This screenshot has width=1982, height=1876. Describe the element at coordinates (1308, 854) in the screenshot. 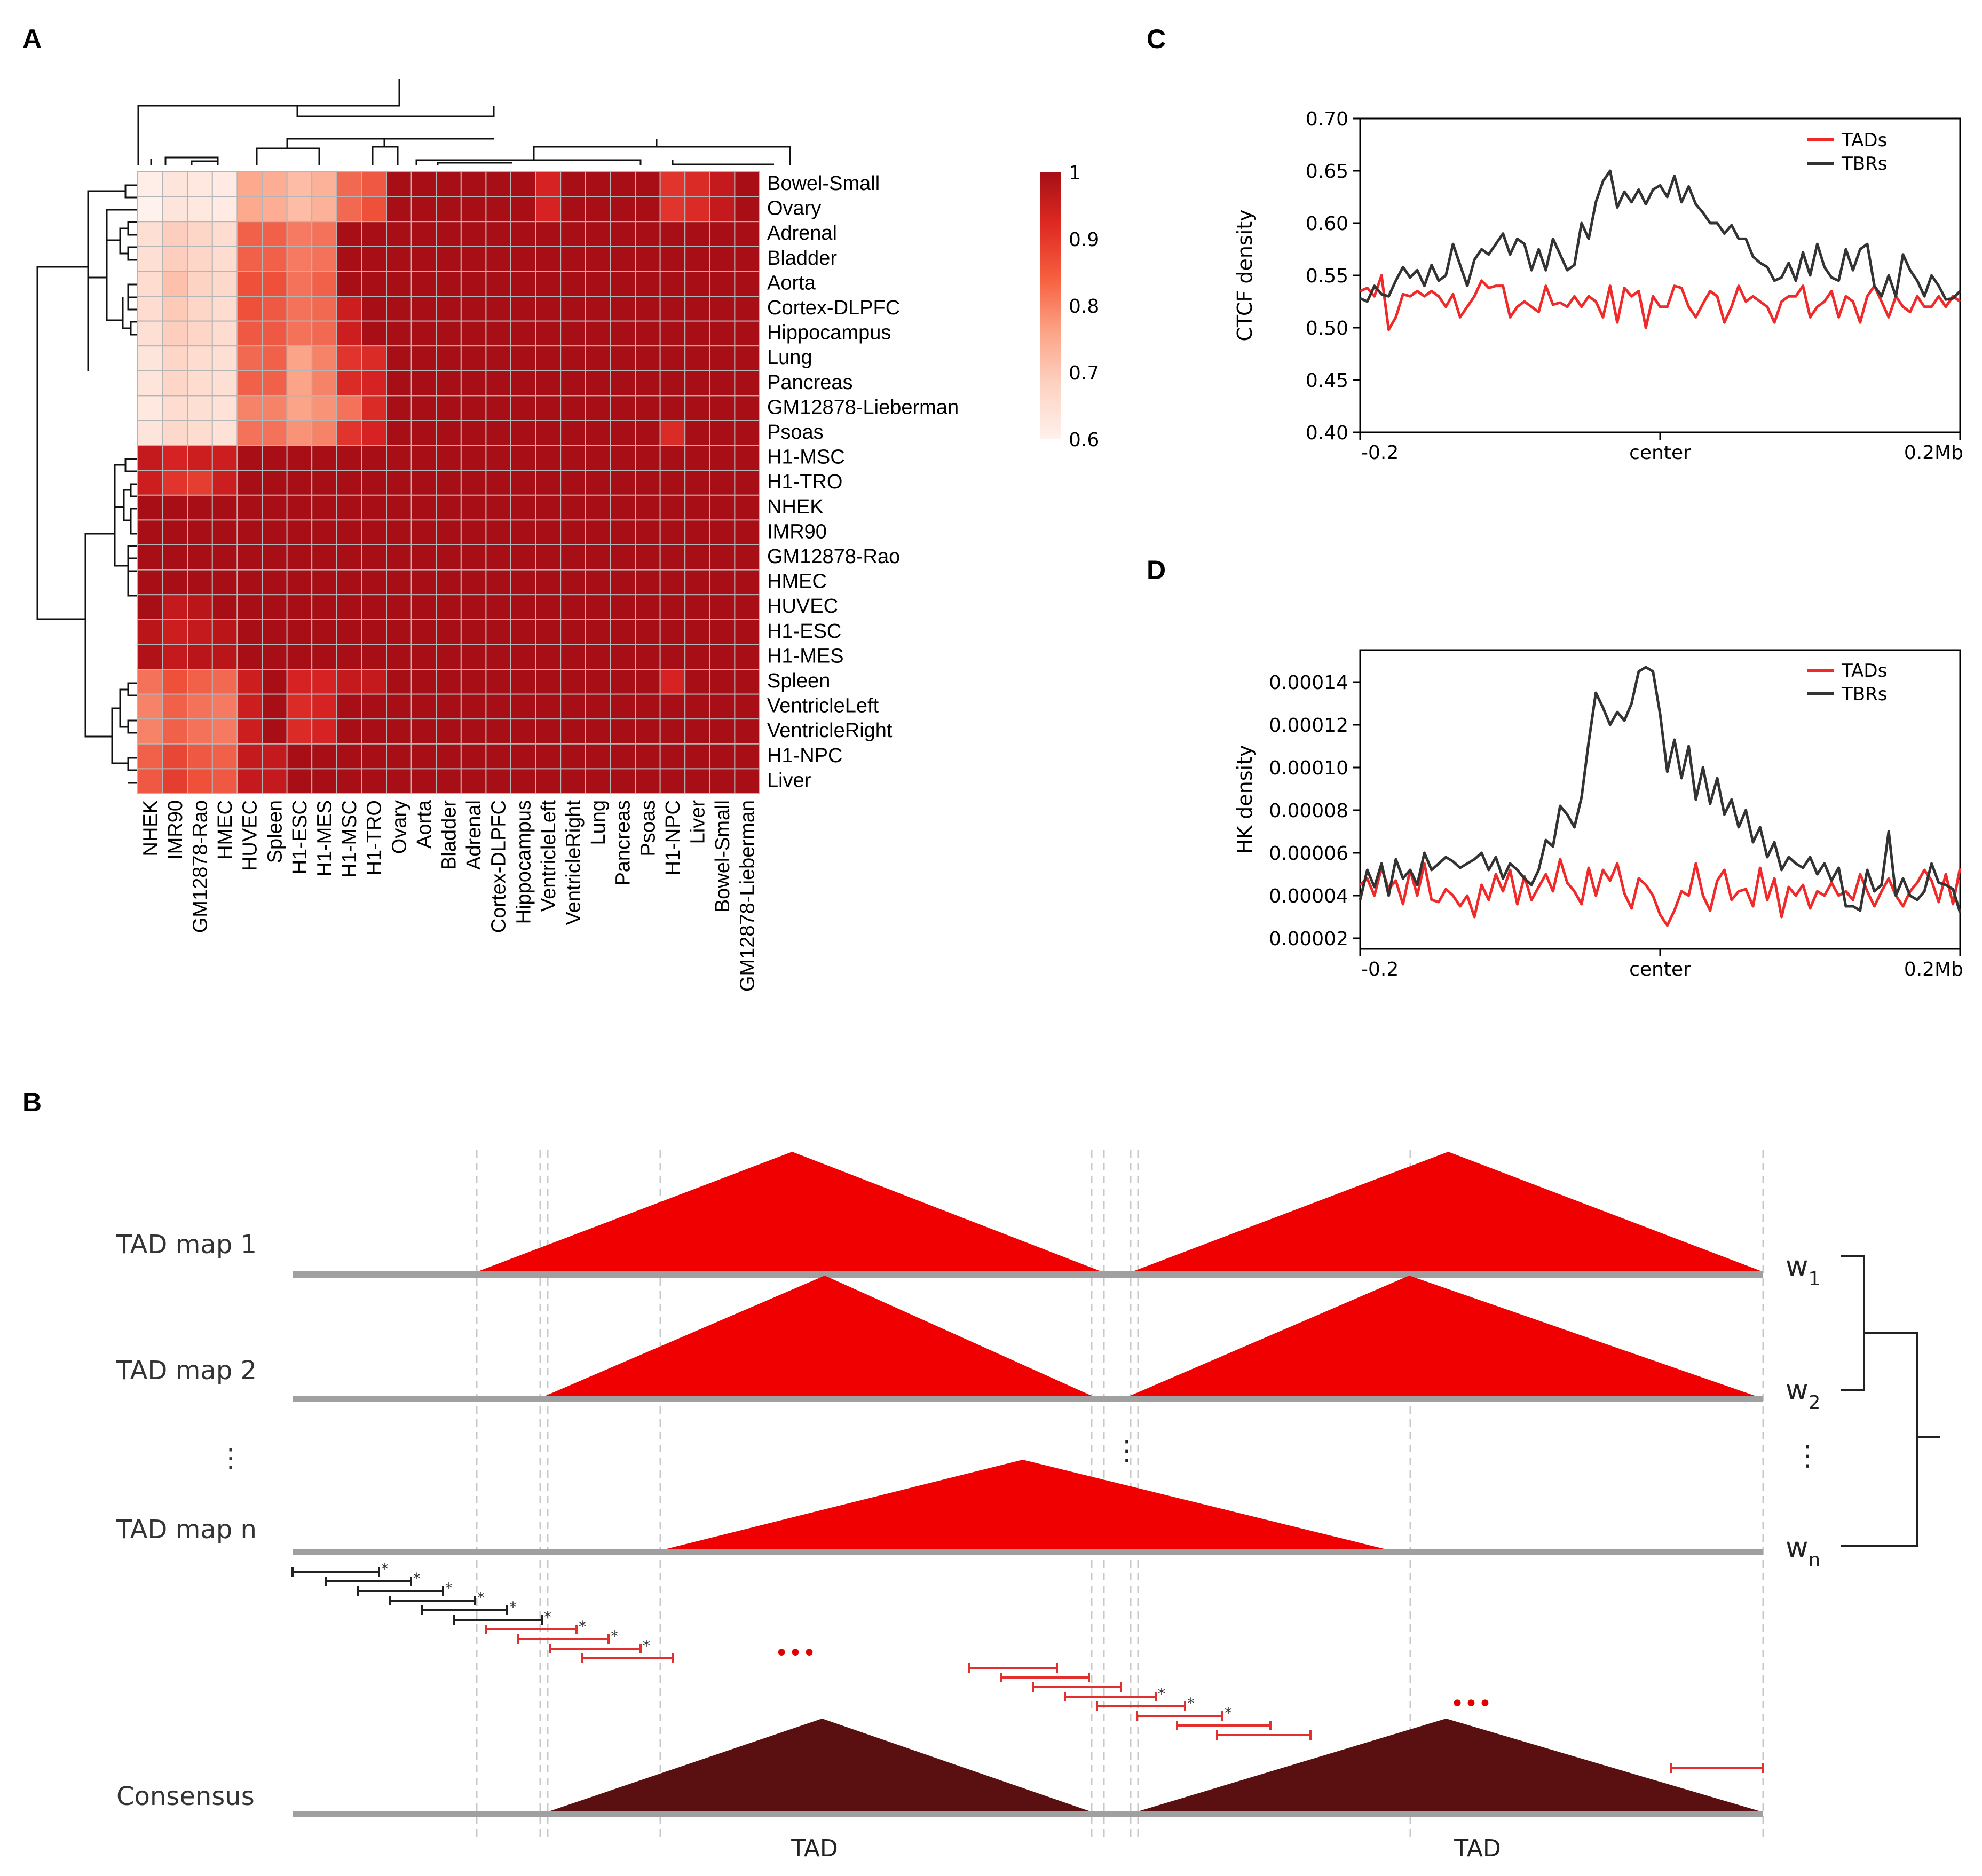

I see `y-tick-label: 0.00006` at that location.